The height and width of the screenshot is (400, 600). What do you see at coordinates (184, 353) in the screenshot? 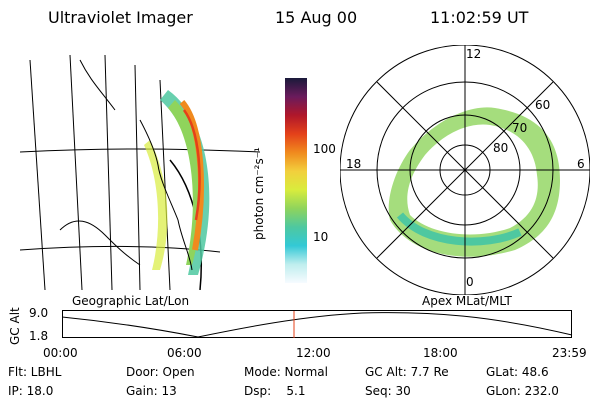
I see `time-tick-0600: 06:00` at bounding box center [184, 353].